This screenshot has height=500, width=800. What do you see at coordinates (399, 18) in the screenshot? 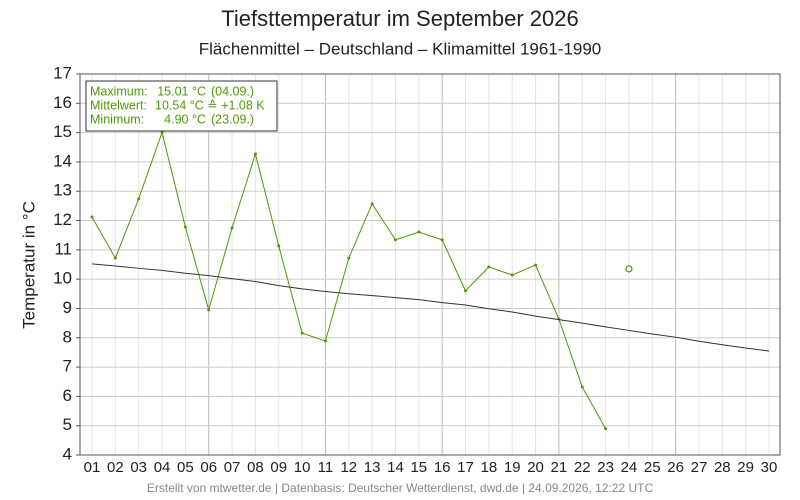
I see `chart-title: Tiefsttemperatur im September 2026` at bounding box center [399, 18].